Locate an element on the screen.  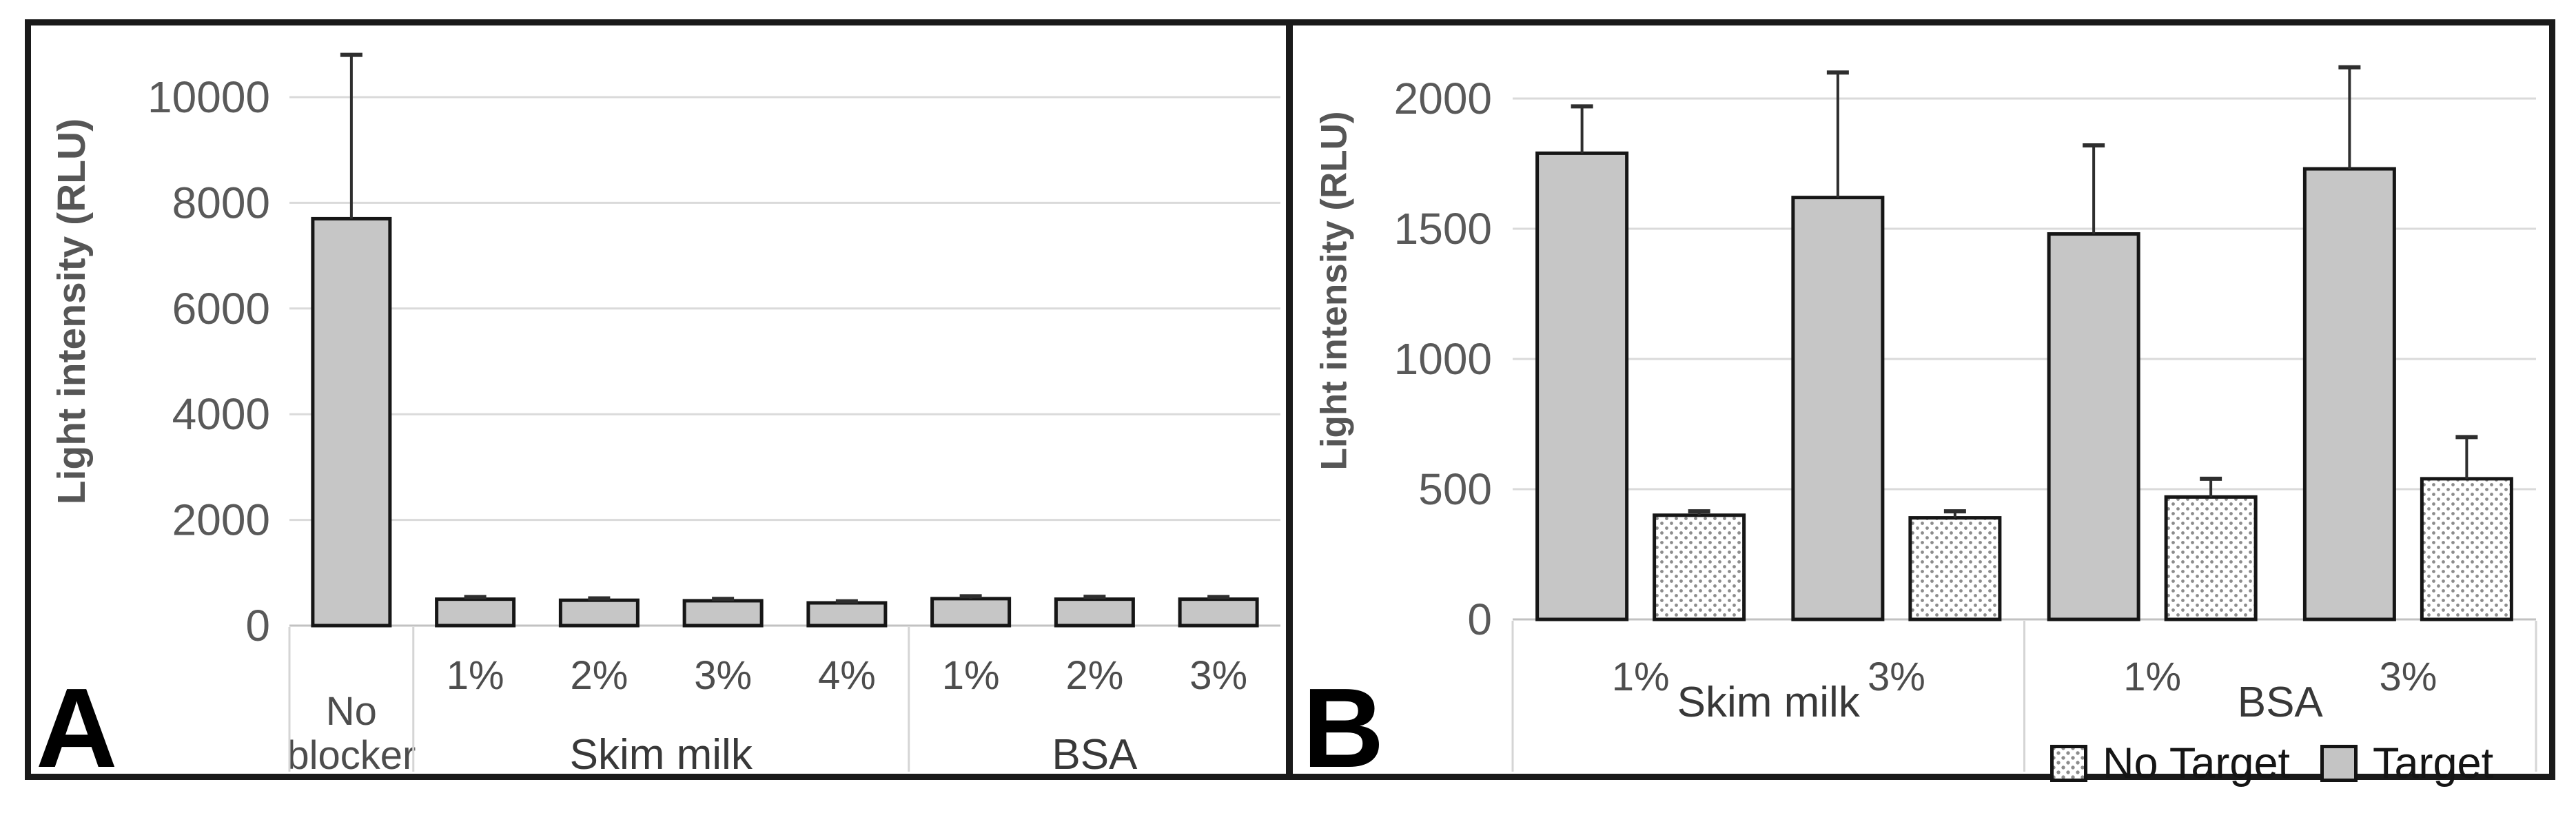
legend-label: Target is located at coordinates (2433, 763).